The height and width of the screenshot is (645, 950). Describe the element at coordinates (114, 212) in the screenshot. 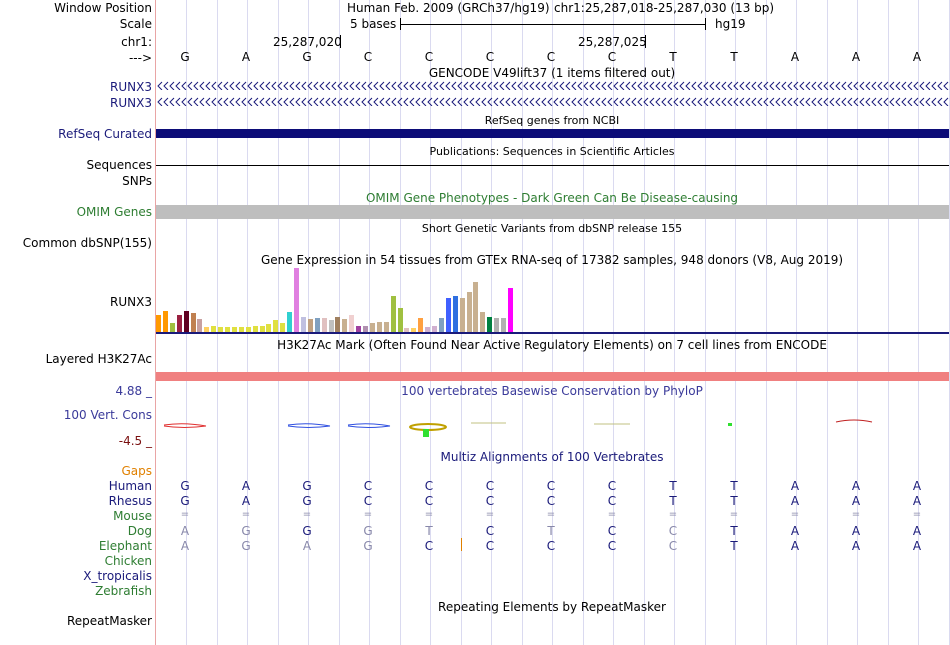

I see `label-omim: OMIM Genes` at that location.